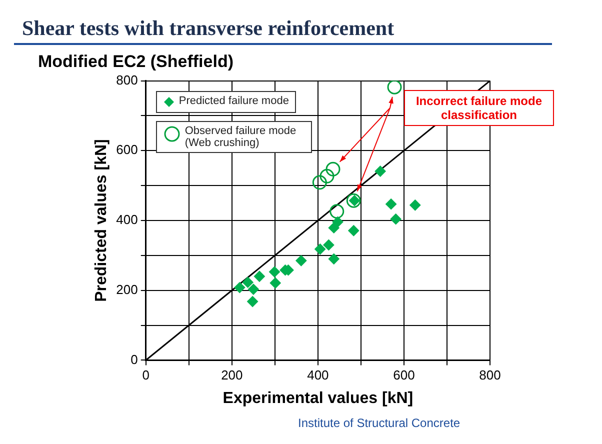 The width and height of the screenshot is (602, 444). What do you see at coordinates (127, 150) in the screenshot?
I see `y-tick-label: 600` at bounding box center [127, 150].